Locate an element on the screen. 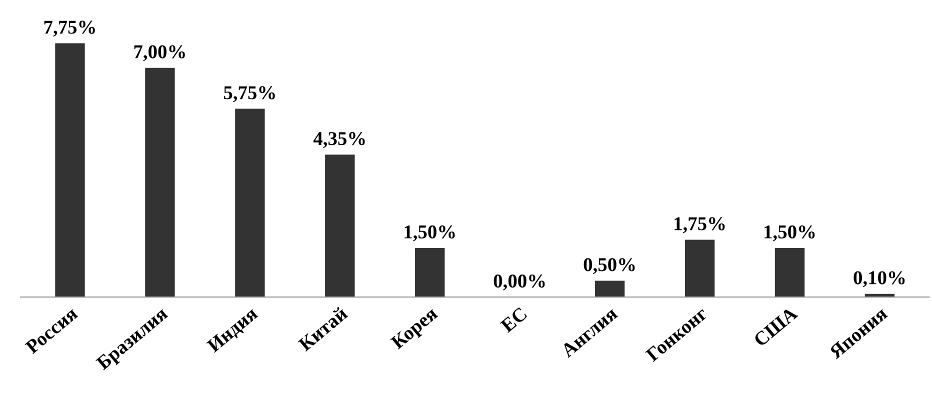 This screenshot has width=932, height=407. data-label: 7,00% is located at coordinates (159, 53).